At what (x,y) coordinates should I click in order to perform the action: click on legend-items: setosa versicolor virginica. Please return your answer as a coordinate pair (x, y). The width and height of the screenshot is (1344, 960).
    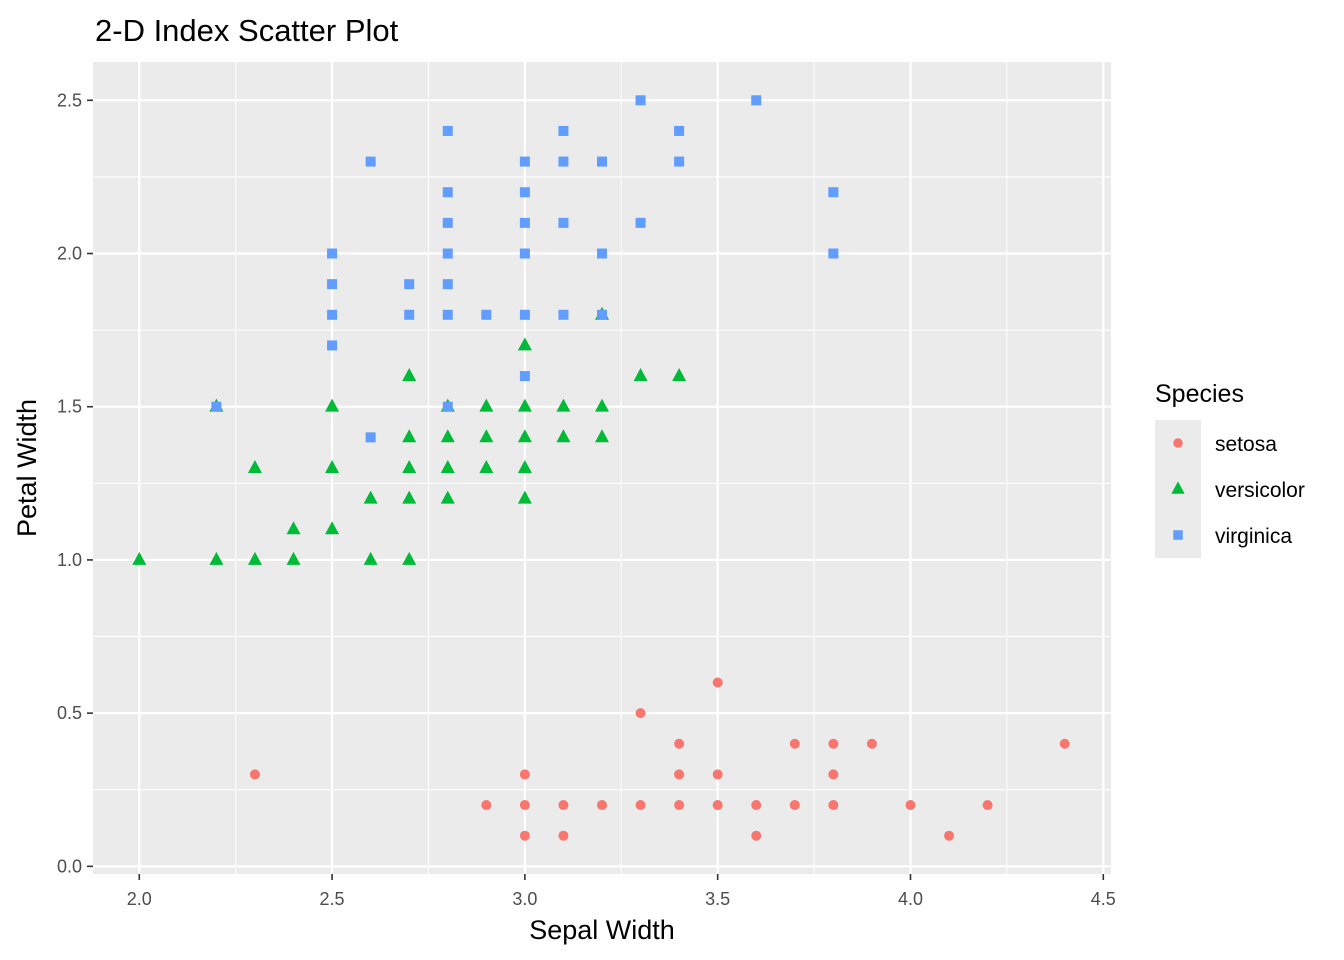
    Looking at the image, I should click on (1230, 489).